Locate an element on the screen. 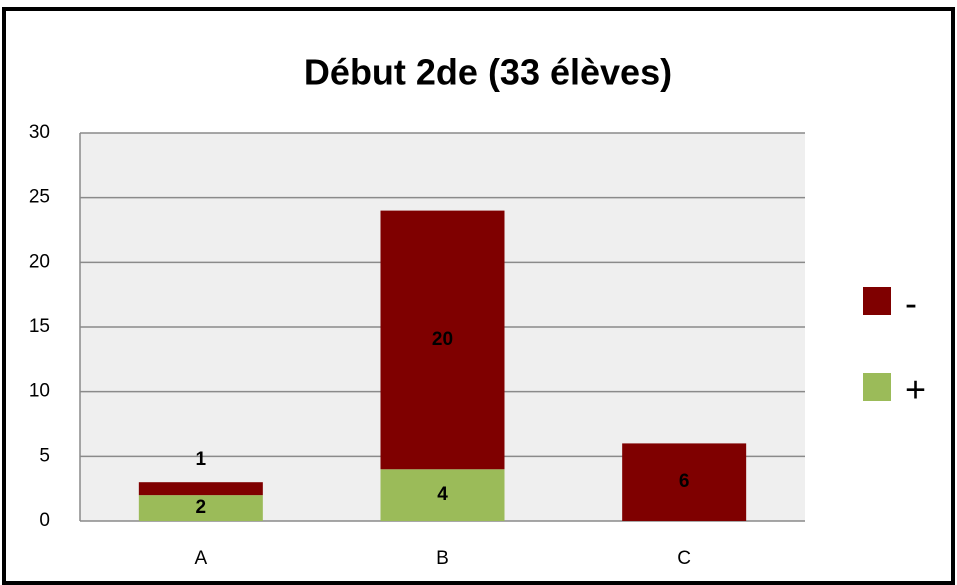  legend-label: + is located at coordinates (915, 389).